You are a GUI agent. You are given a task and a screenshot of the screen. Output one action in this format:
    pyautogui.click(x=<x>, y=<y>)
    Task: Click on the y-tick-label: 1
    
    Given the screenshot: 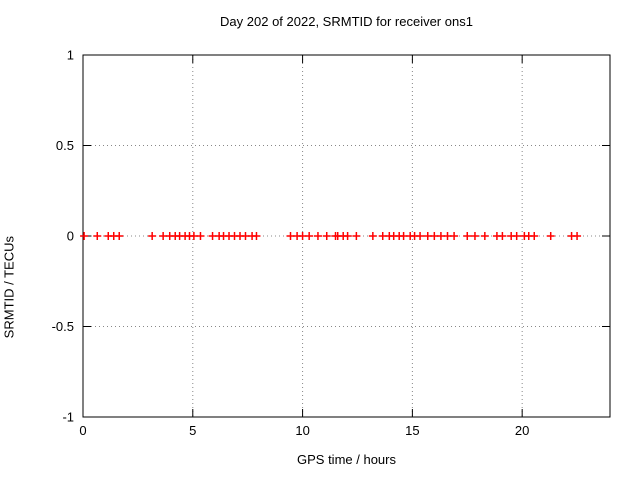 What is the action you would take?
    pyautogui.click(x=70, y=55)
    